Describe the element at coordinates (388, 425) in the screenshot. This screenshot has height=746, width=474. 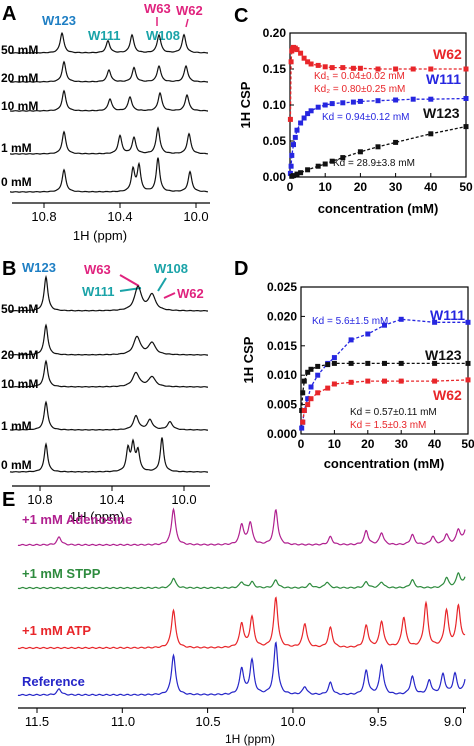
I see `kd-w62-annotation-d: Kd = 1.5±0.3 mM` at that location.